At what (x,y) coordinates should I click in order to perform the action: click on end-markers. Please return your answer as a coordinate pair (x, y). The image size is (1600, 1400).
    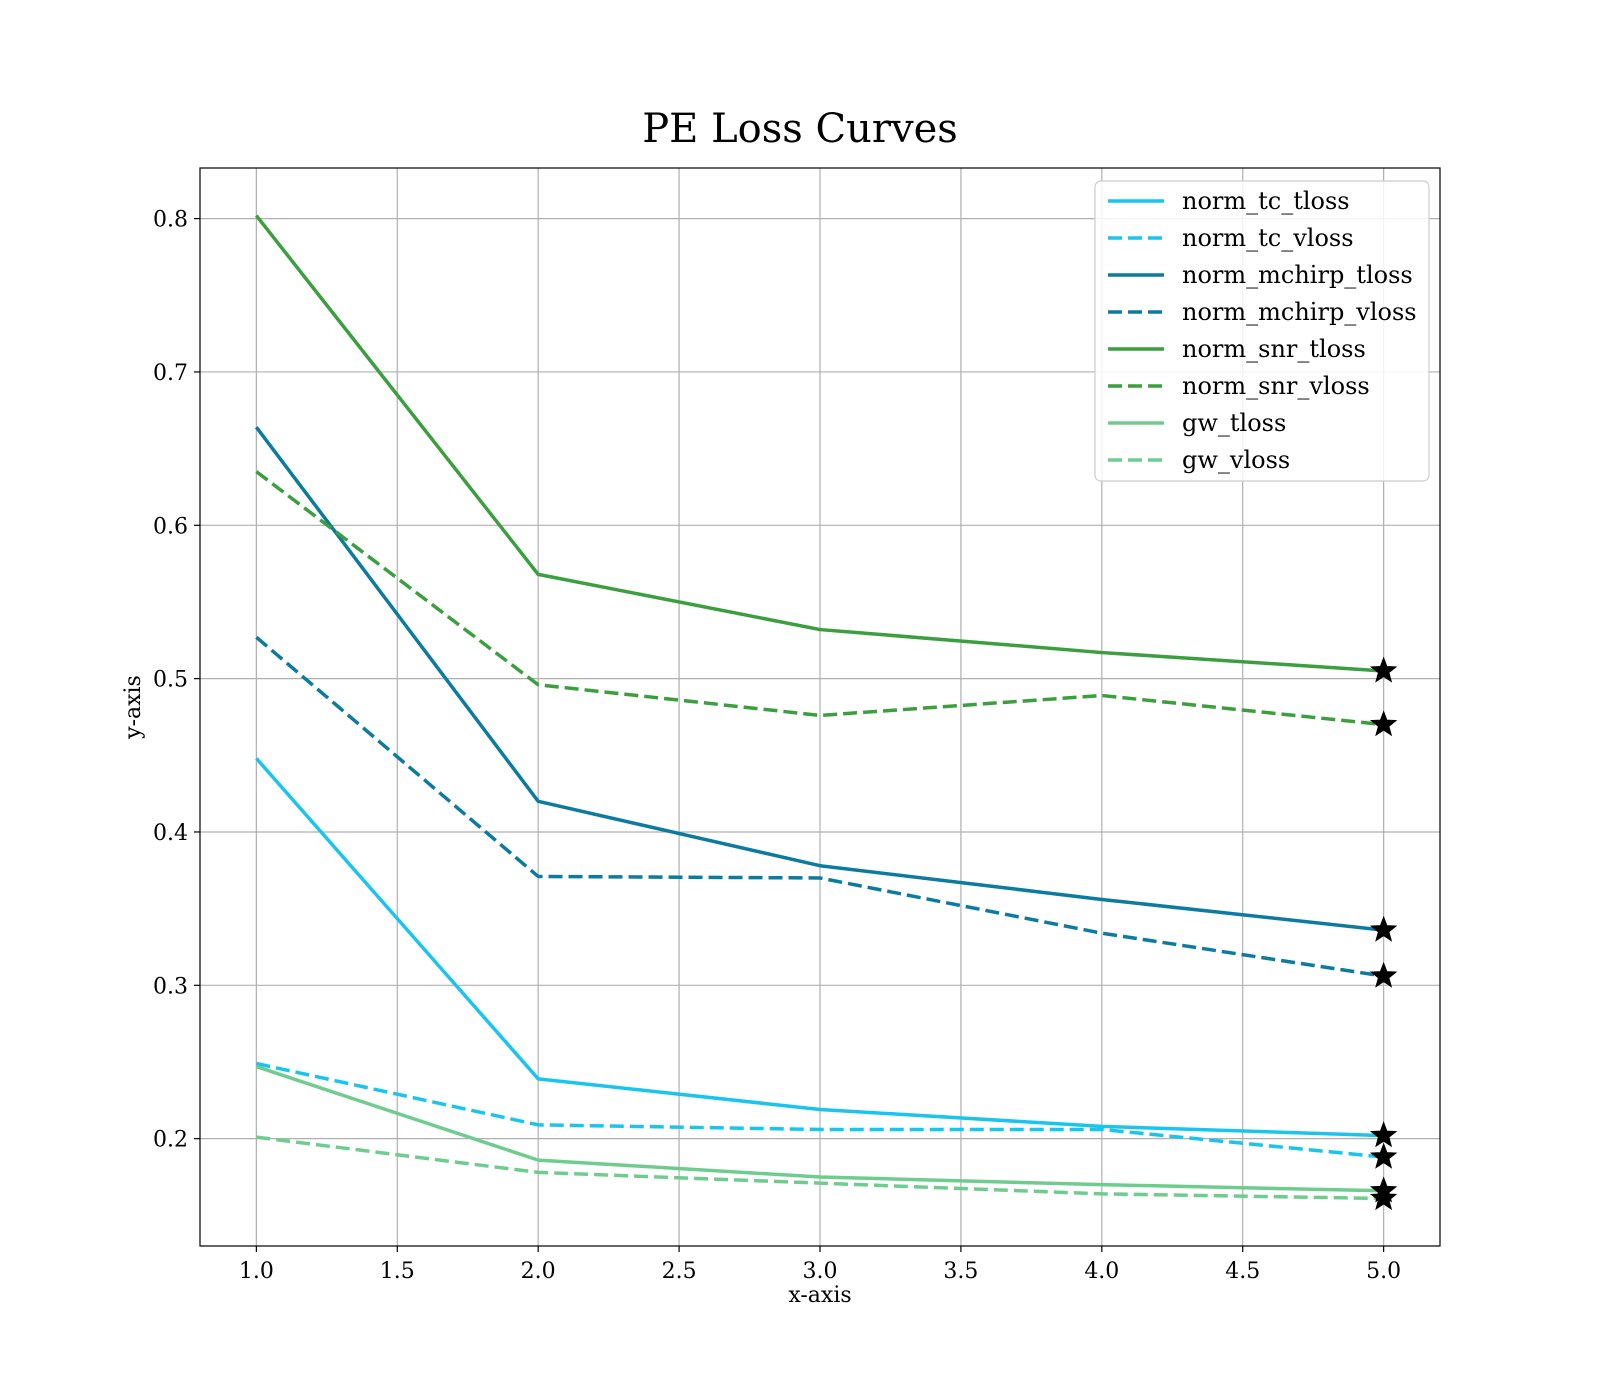
    Looking at the image, I should click on (1383, 933).